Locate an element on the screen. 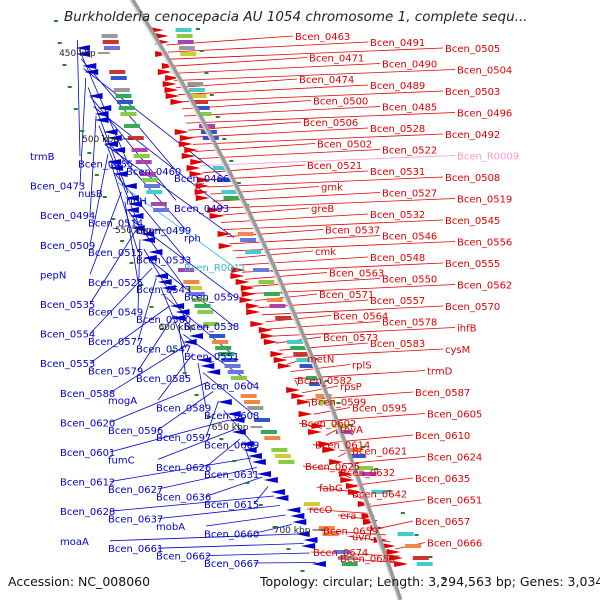 The image size is (600, 600). gene-label-forward: Bcen_0491 is located at coordinates (397, 43).